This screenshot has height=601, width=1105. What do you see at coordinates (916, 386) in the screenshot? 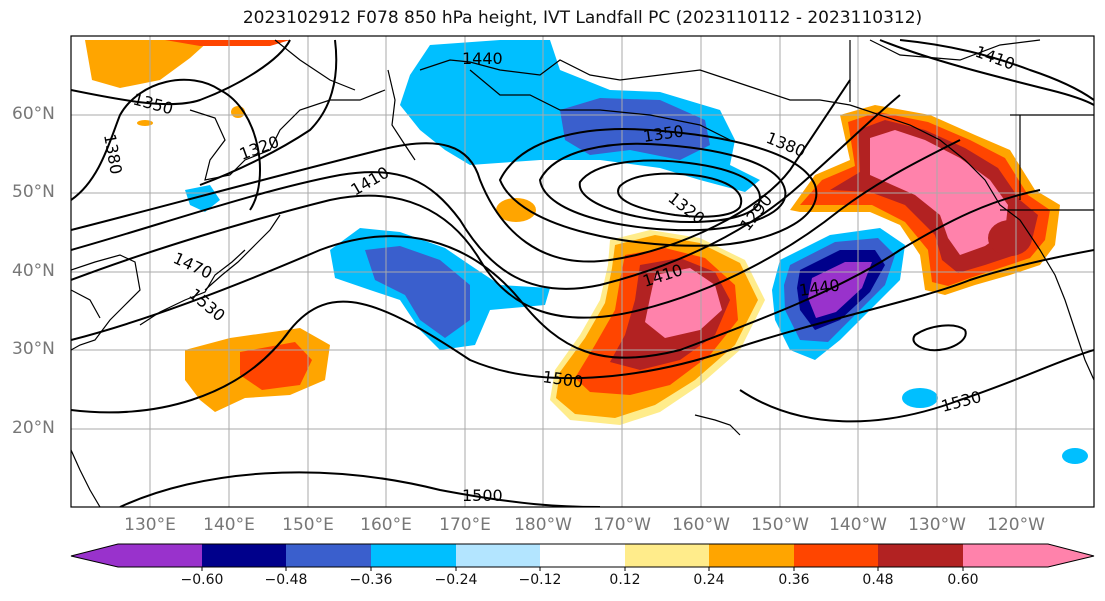
I see `contour-1530-east` at bounding box center [916, 386].